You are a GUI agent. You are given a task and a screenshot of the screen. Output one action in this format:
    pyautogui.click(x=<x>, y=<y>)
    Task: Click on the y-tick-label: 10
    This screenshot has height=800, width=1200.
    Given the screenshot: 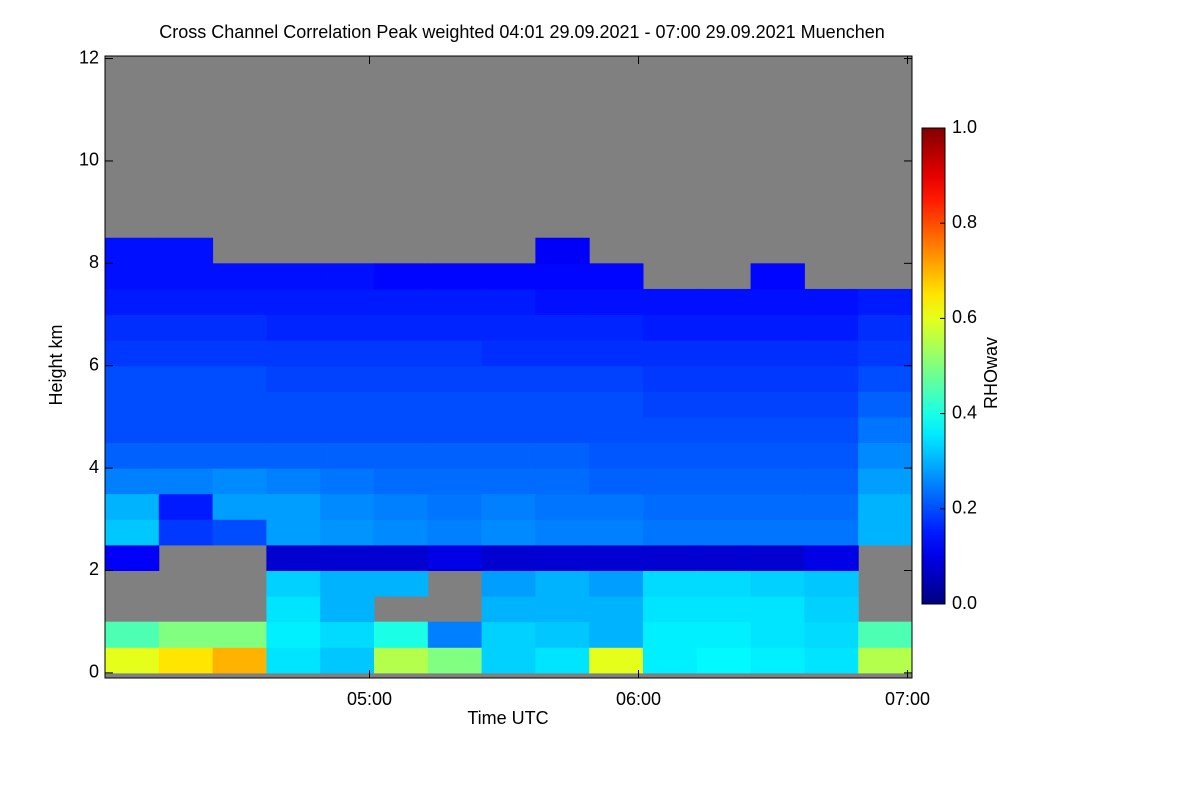 What is the action you would take?
    pyautogui.click(x=89, y=160)
    